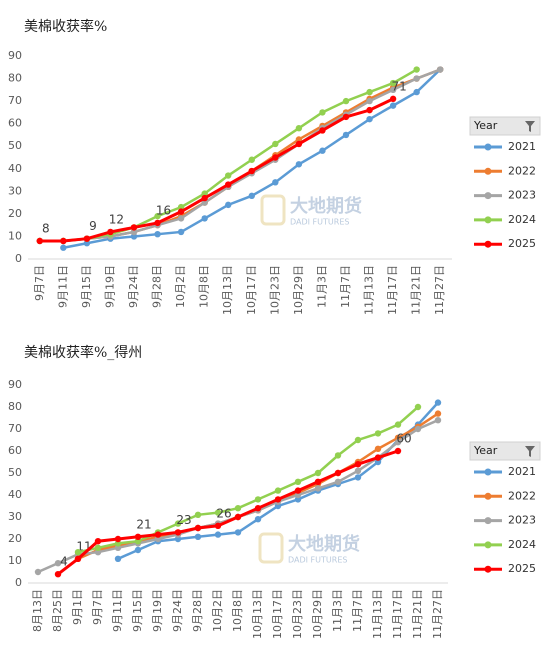  I want to click on value-label: 8, so click(46, 228).